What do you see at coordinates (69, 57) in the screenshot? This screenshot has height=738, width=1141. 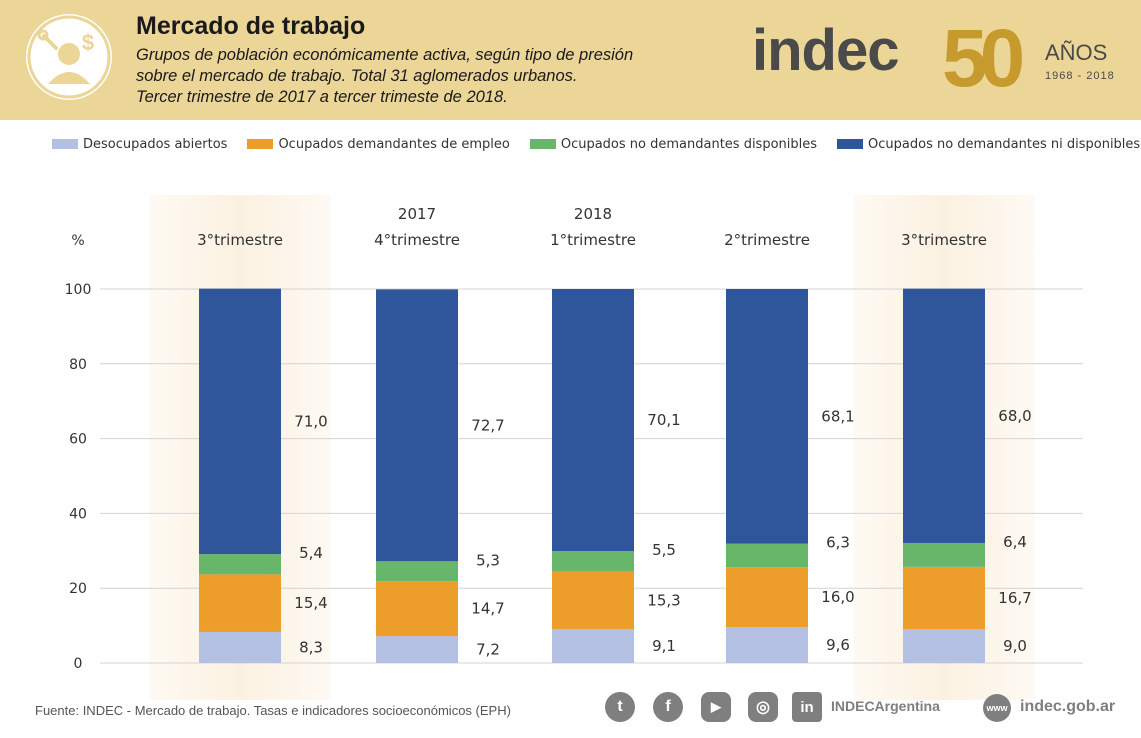 I see `labor-market-icon: $` at bounding box center [69, 57].